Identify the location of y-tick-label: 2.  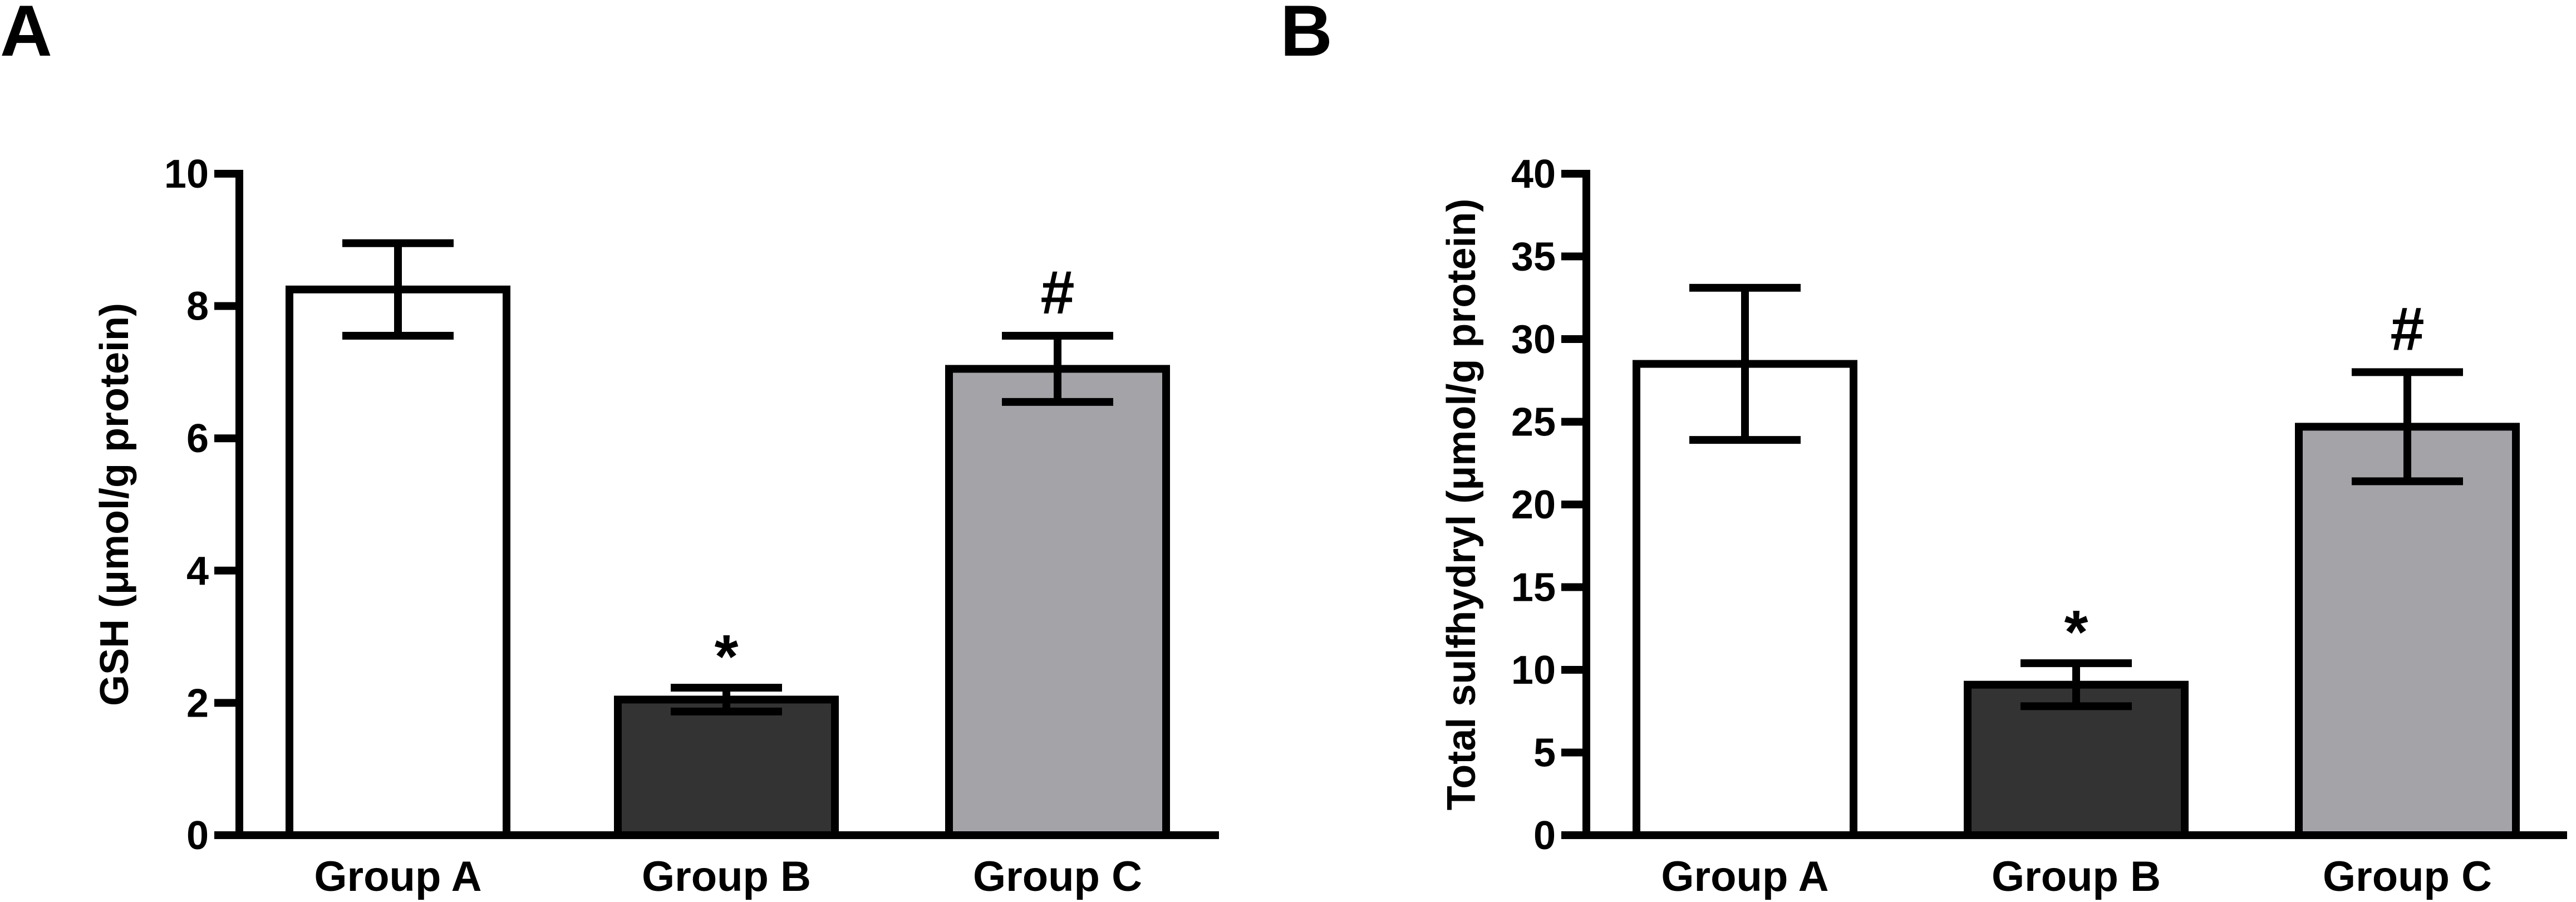
(197, 703).